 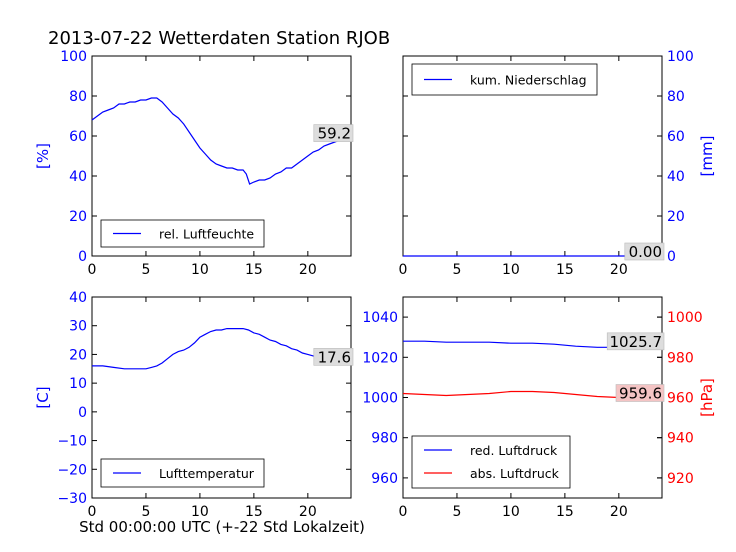 I want to click on annotation-text: 959.6, so click(x=640, y=394).